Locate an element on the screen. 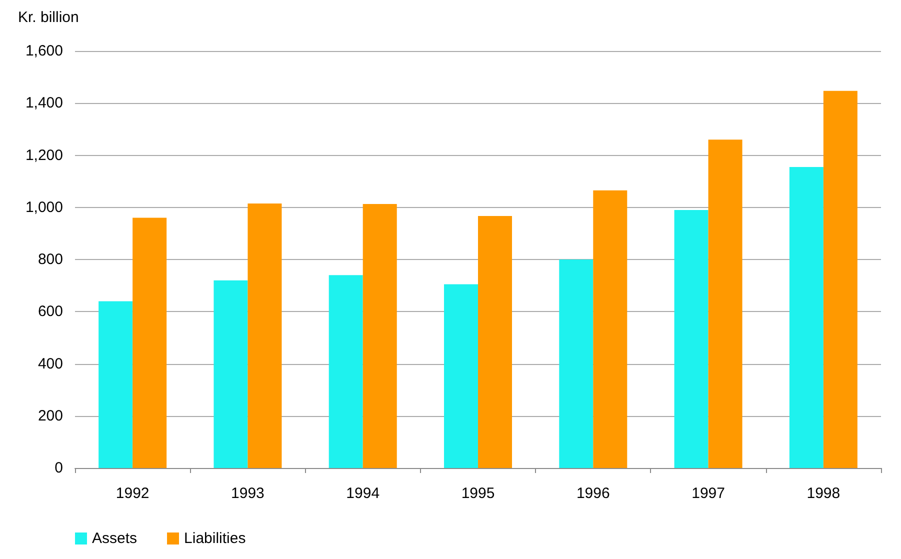 Image resolution: width=901 pixels, height=559 pixels. y-tick-label: 800 is located at coordinates (50, 259).